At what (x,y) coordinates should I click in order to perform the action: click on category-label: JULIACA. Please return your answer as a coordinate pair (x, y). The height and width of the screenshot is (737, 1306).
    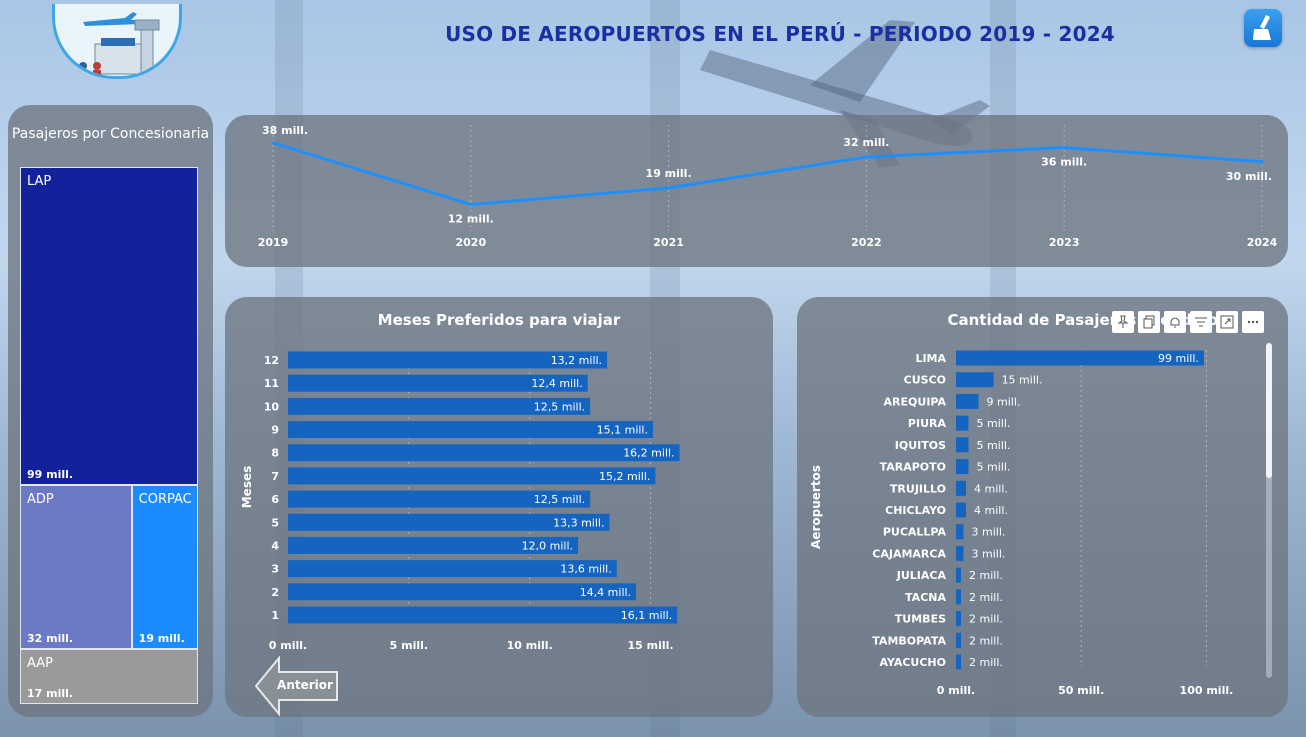
    Looking at the image, I should click on (921, 575).